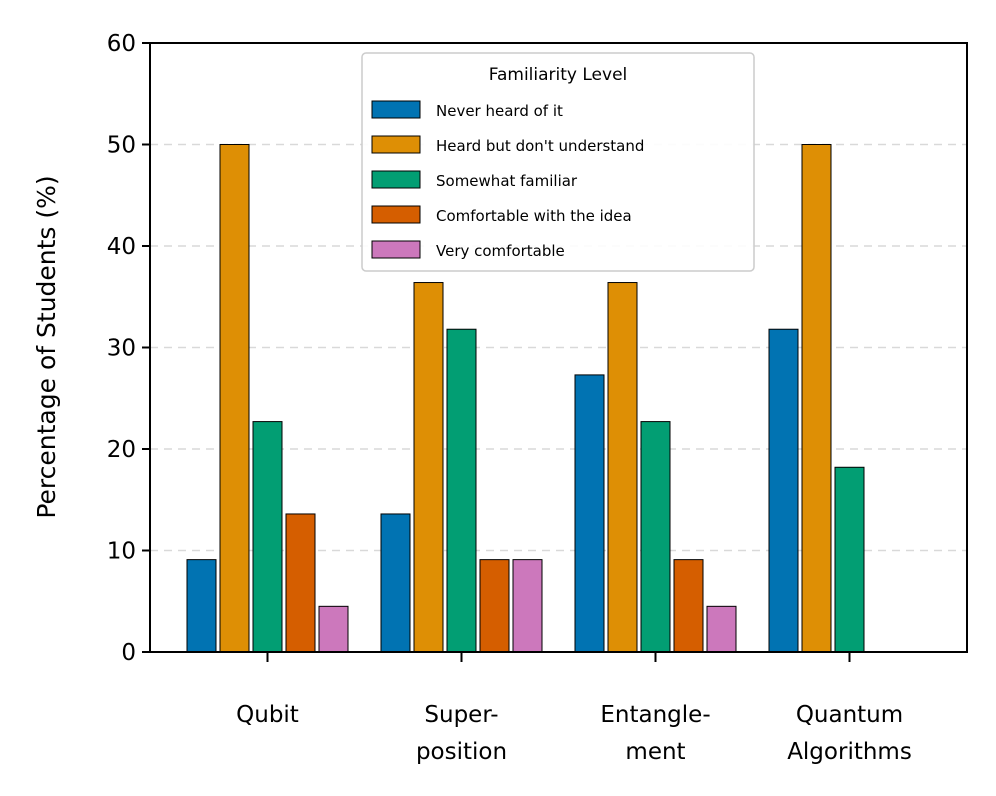 This screenshot has width=996, height=796. Describe the element at coordinates (507, 181) in the screenshot. I see `legend-label: Somewhat familiar` at that location.